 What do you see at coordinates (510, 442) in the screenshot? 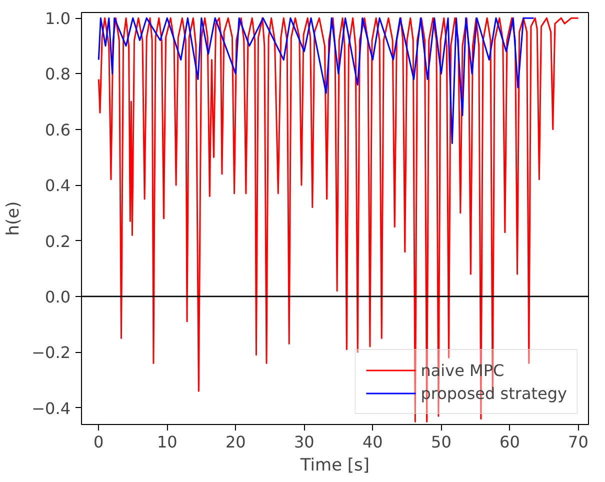
I see `x-tick-label: 60` at bounding box center [510, 442].